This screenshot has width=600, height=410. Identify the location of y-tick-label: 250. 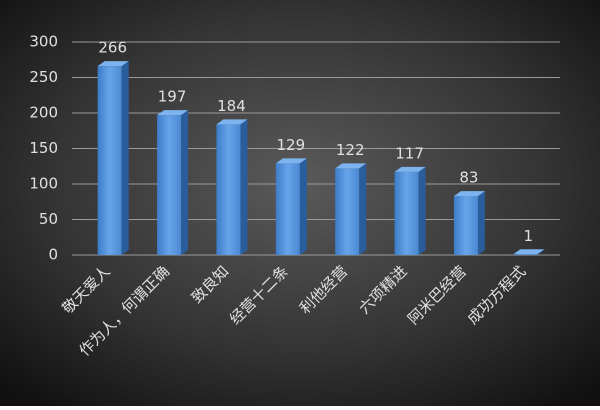
(43, 77).